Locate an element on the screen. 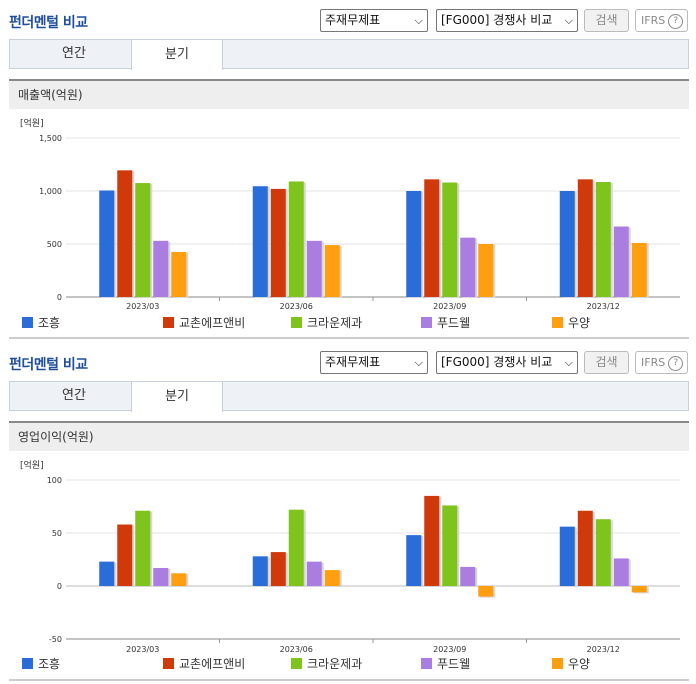 The image size is (696, 684). y-tick-label: 500 is located at coordinates (54, 244).